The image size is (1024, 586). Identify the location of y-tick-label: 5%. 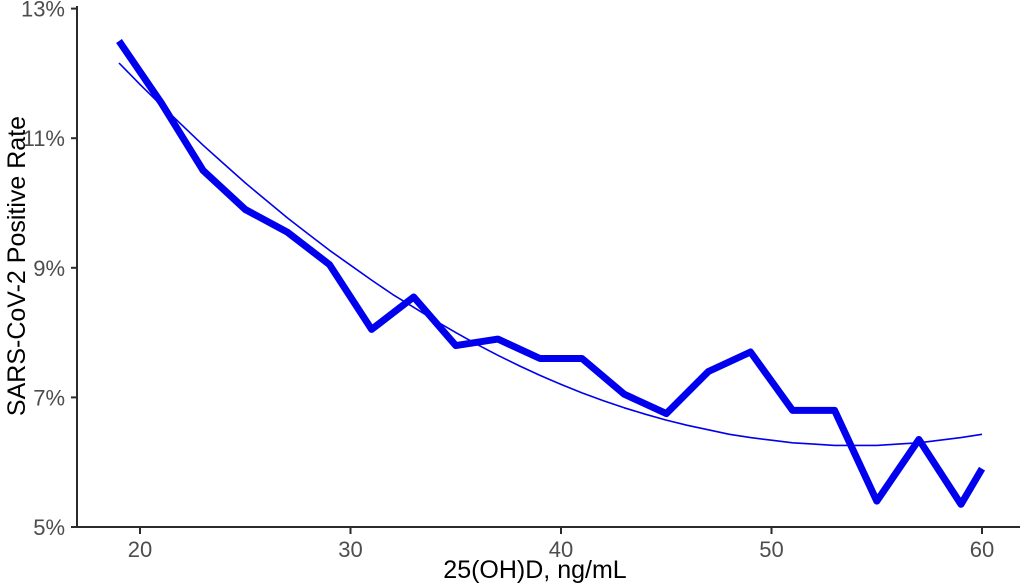
(49, 527).